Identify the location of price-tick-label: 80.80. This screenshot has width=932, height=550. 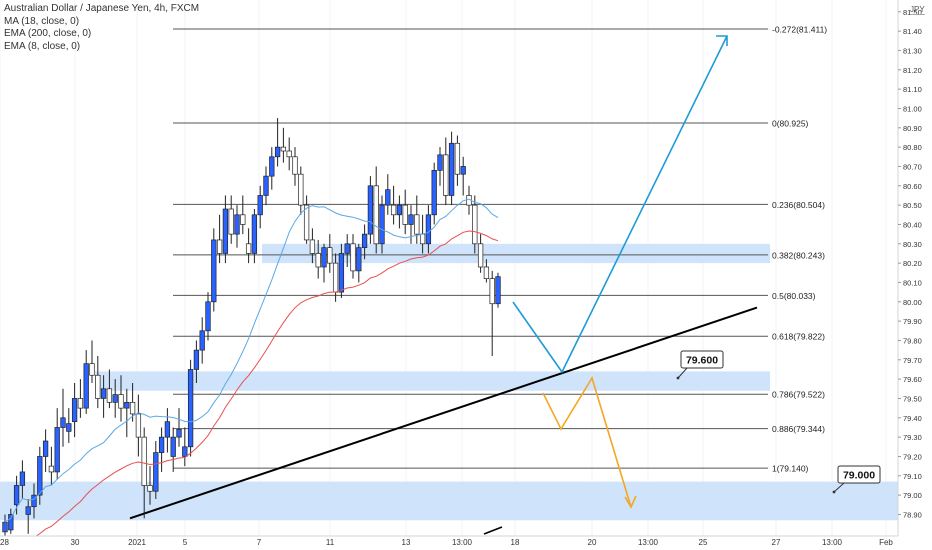
(912, 147).